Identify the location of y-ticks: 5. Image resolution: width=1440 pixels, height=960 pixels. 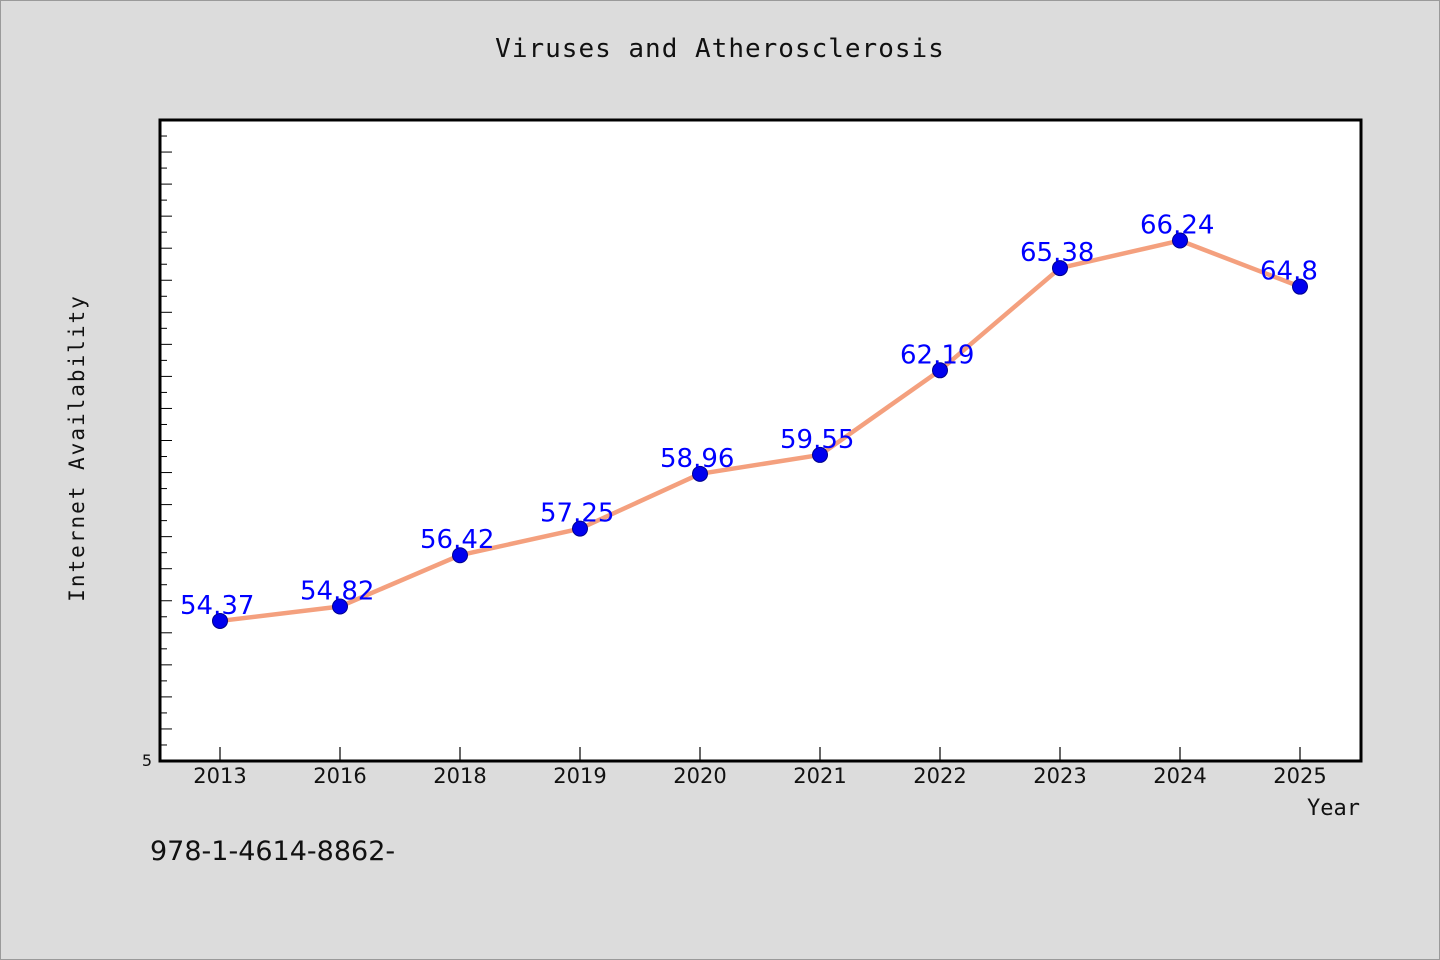
(157, 452).